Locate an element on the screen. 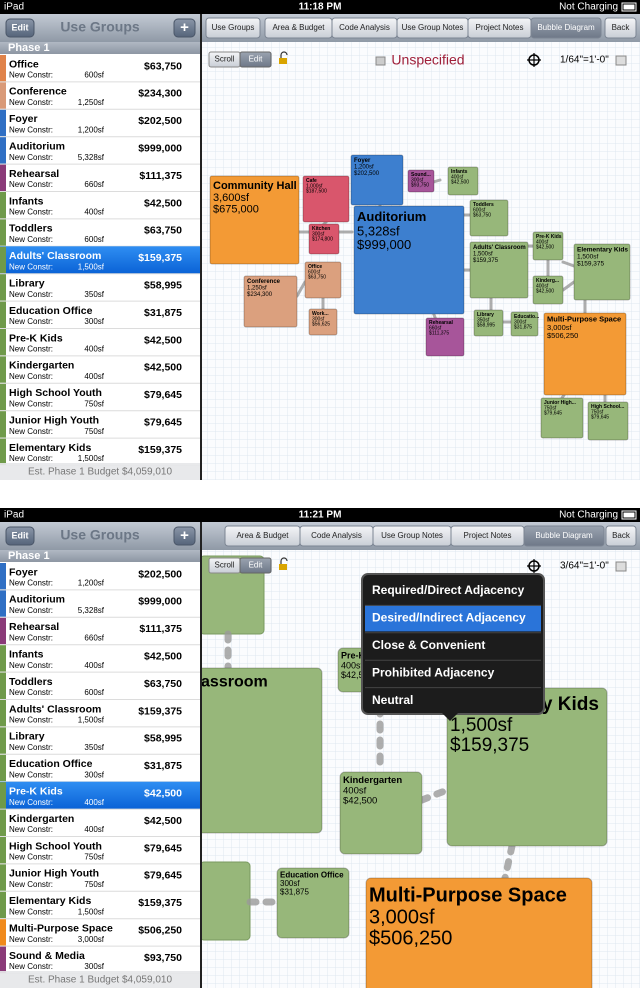 The height and width of the screenshot is (988, 640). row-name: Office is located at coordinates (24, 64).